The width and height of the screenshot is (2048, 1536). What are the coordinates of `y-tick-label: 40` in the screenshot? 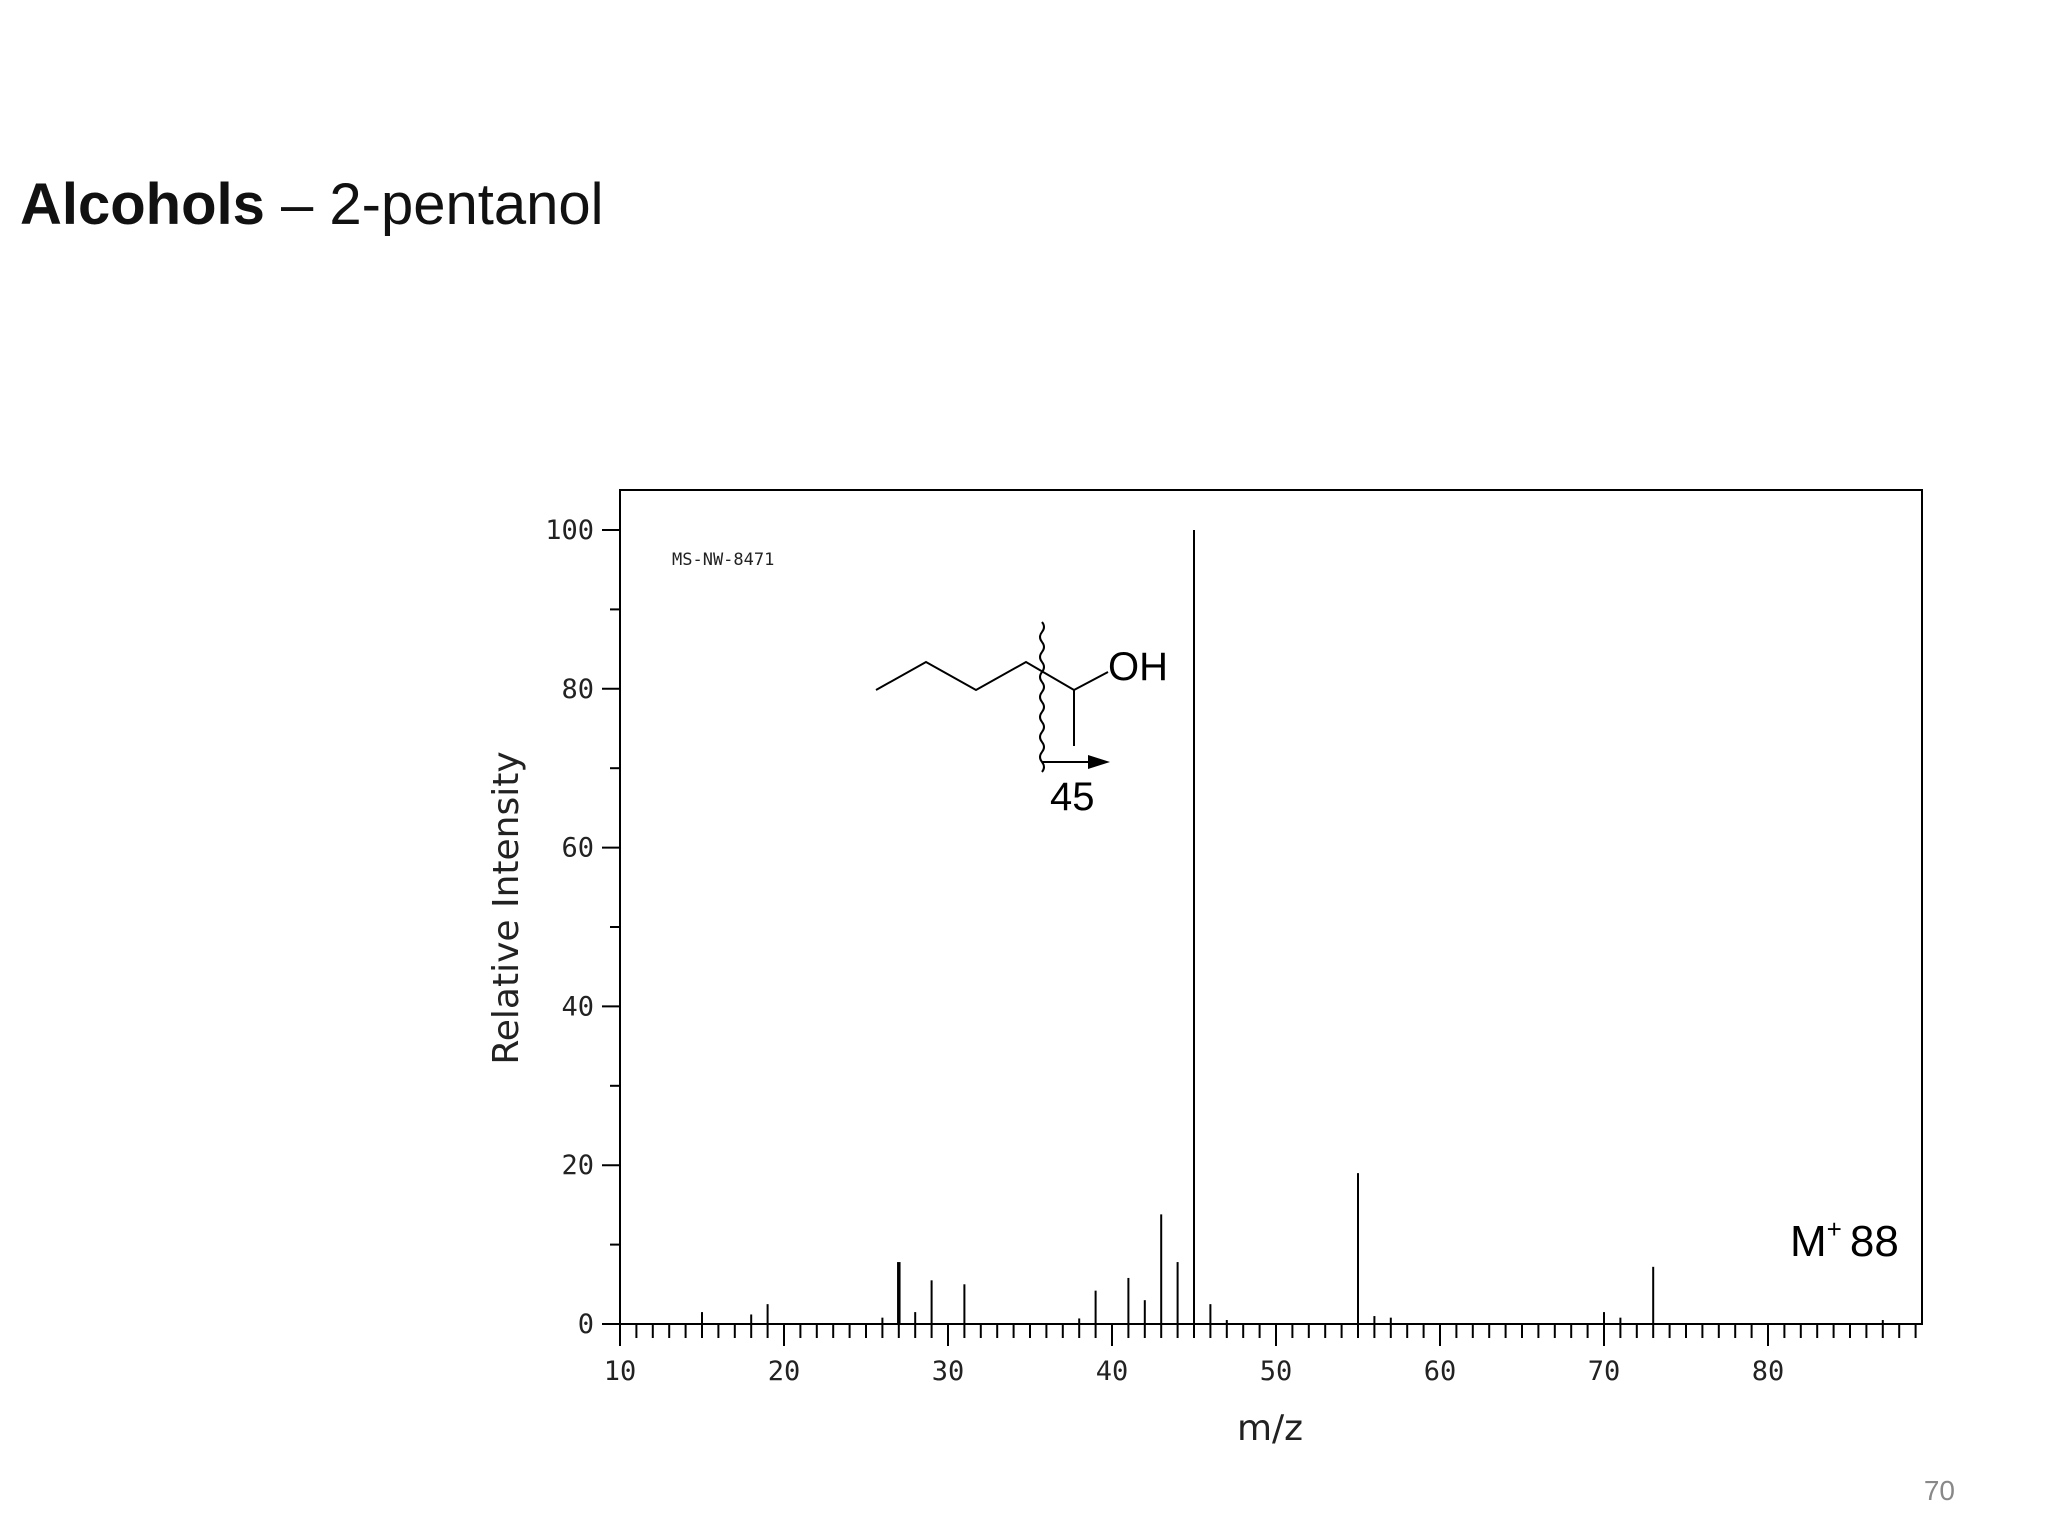 It's located at (577, 1006).